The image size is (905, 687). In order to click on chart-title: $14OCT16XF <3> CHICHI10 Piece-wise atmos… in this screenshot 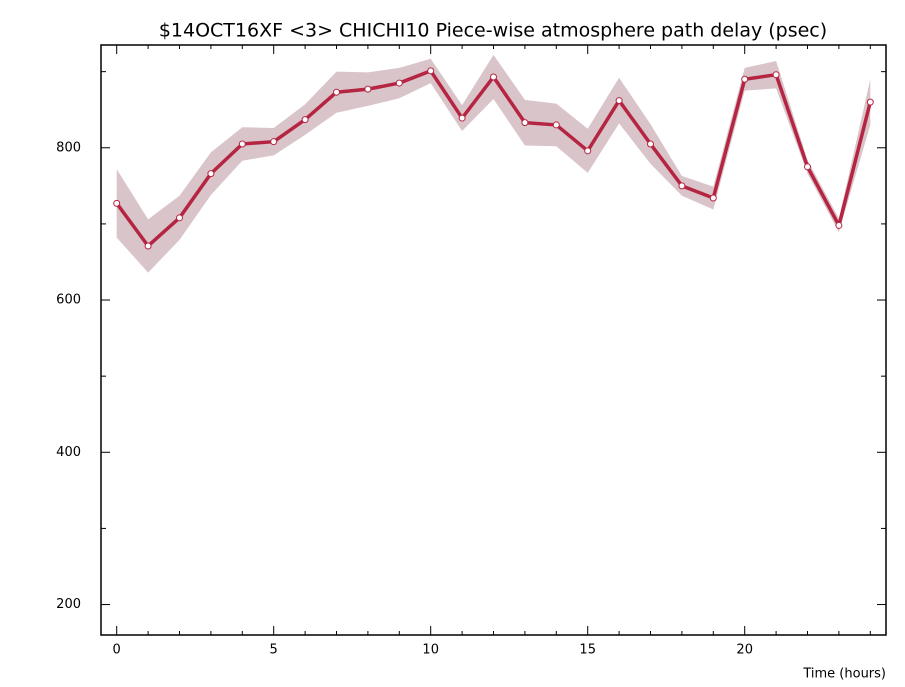, I will do `click(493, 31)`.